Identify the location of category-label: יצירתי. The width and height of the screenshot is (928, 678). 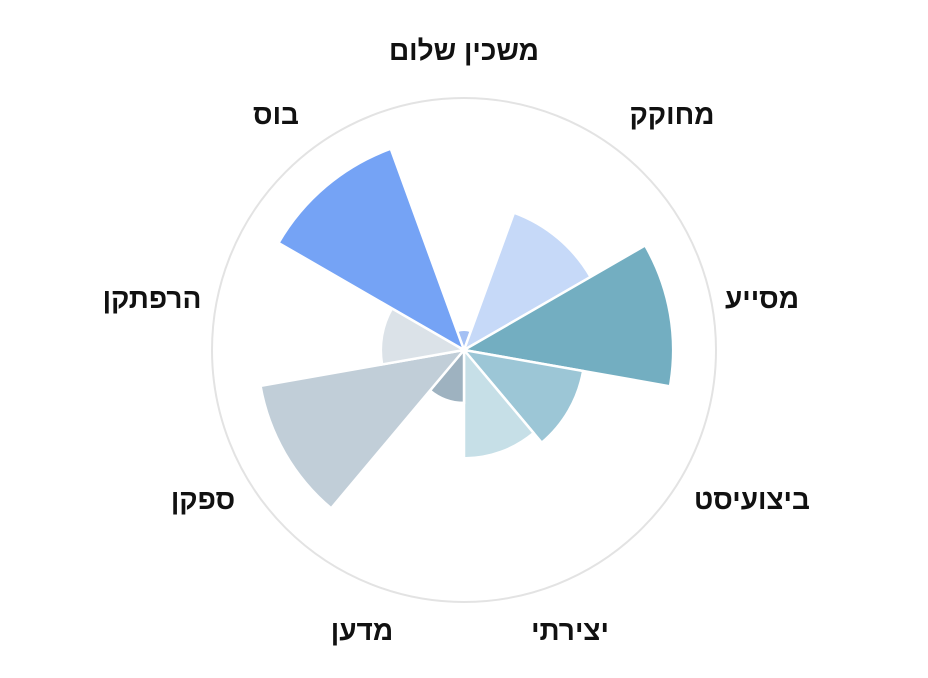
(570, 630).